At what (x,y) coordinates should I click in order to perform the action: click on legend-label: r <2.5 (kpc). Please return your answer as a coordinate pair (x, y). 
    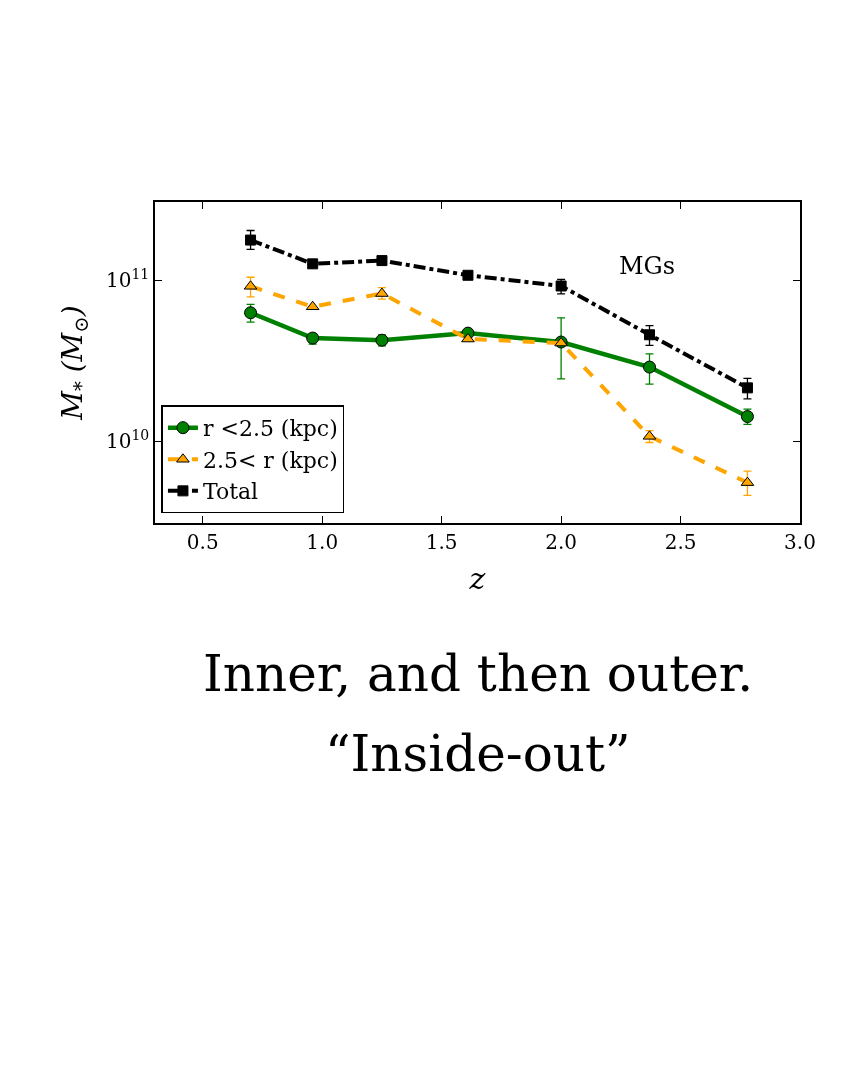
    Looking at the image, I should click on (270, 429).